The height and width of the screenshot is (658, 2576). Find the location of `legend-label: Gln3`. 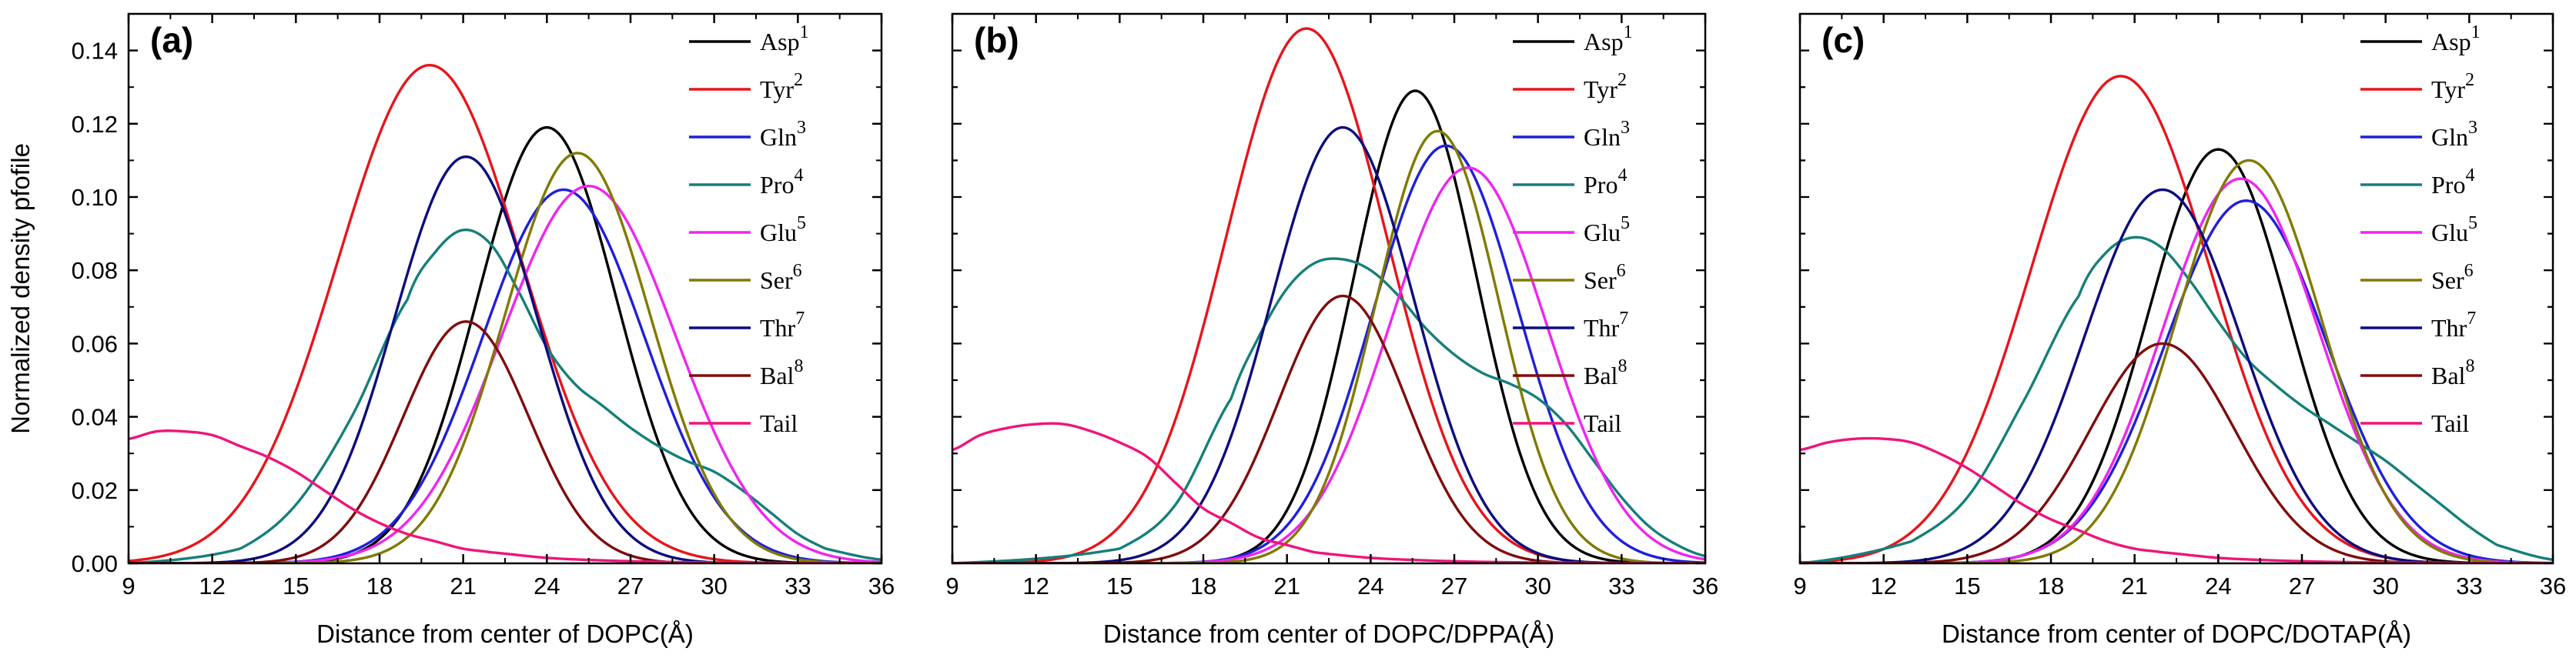

legend-label: Gln3 is located at coordinates (783, 134).